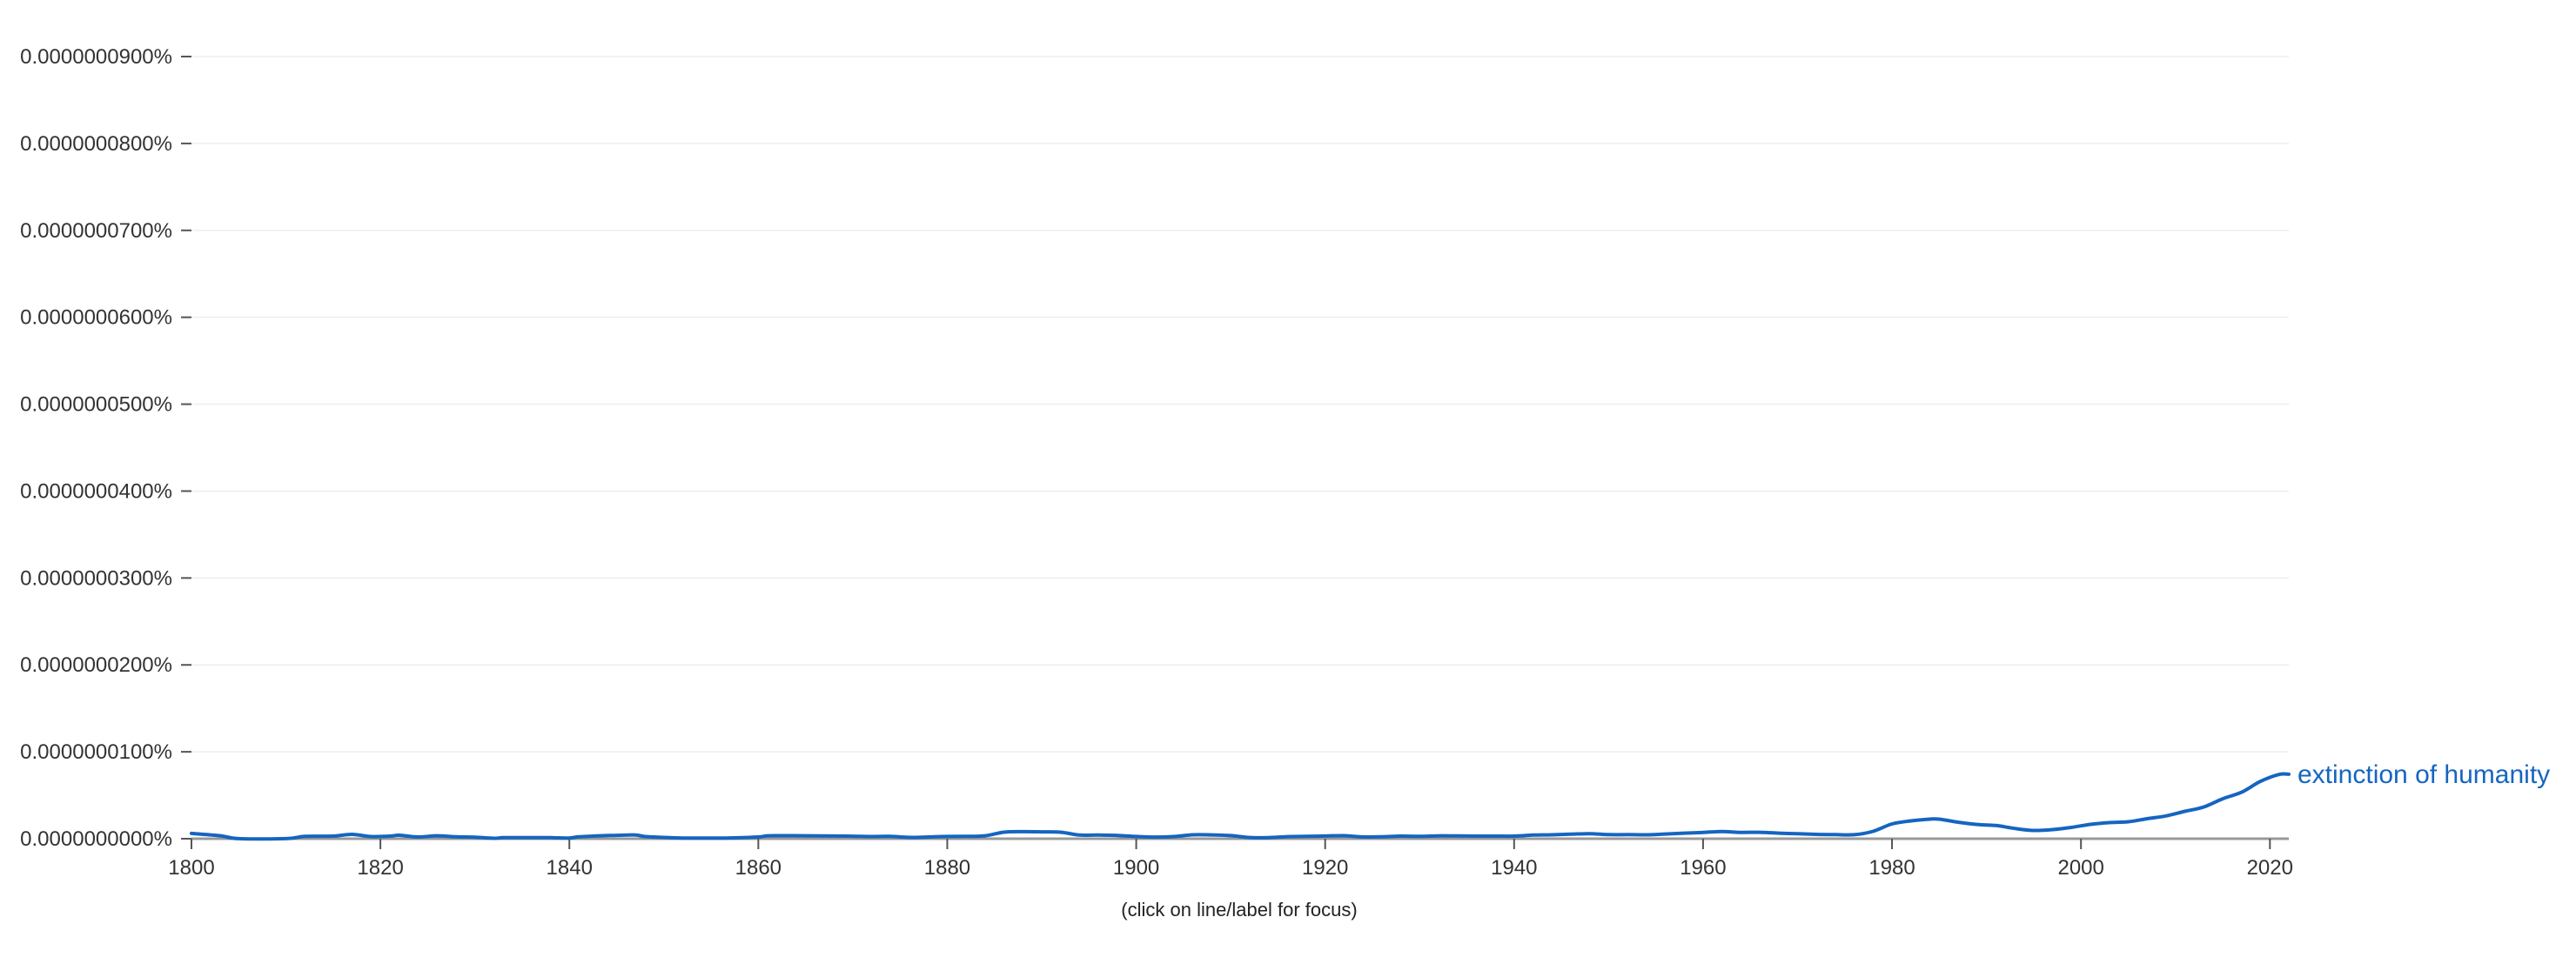 The image size is (2576, 964). I want to click on y-tick-label: 0.0000000500%, so click(96, 405).